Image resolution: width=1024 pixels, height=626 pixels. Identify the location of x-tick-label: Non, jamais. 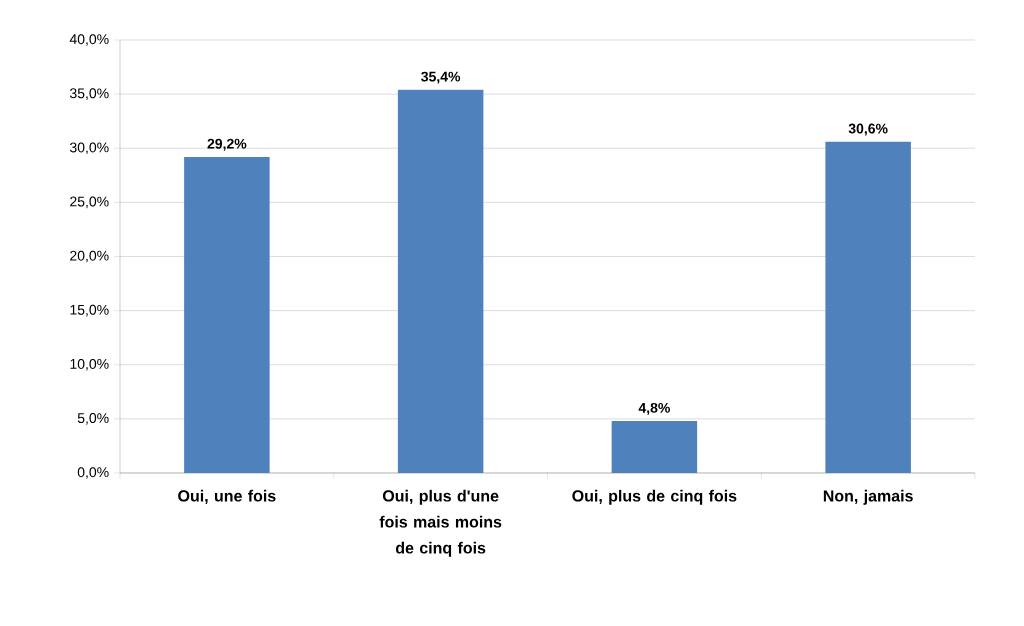
(868, 497).